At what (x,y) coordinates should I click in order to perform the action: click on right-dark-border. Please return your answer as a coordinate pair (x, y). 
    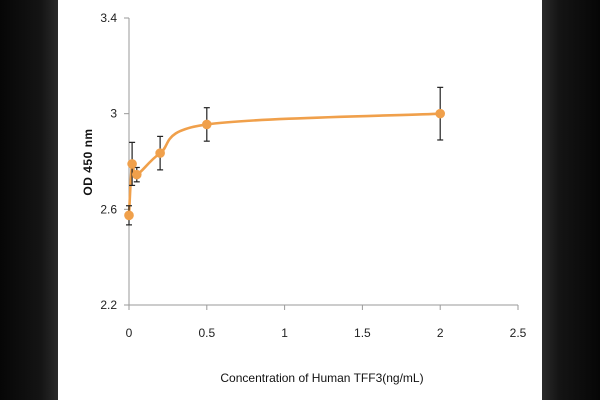
    Looking at the image, I should click on (571, 200).